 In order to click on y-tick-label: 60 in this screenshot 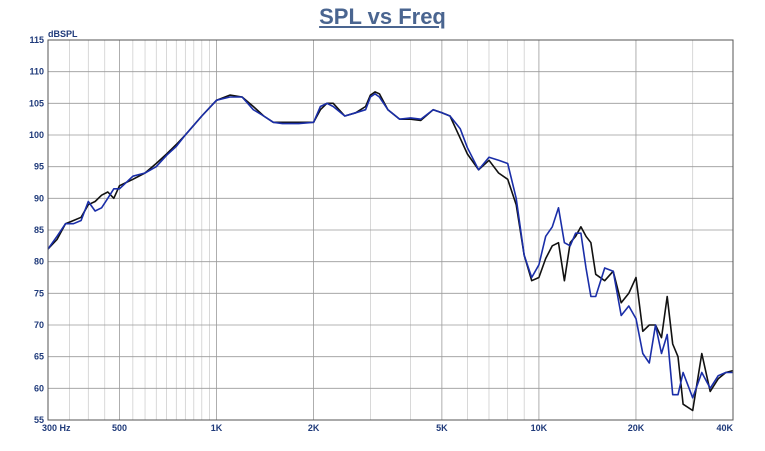, I will do `click(39, 388)`.